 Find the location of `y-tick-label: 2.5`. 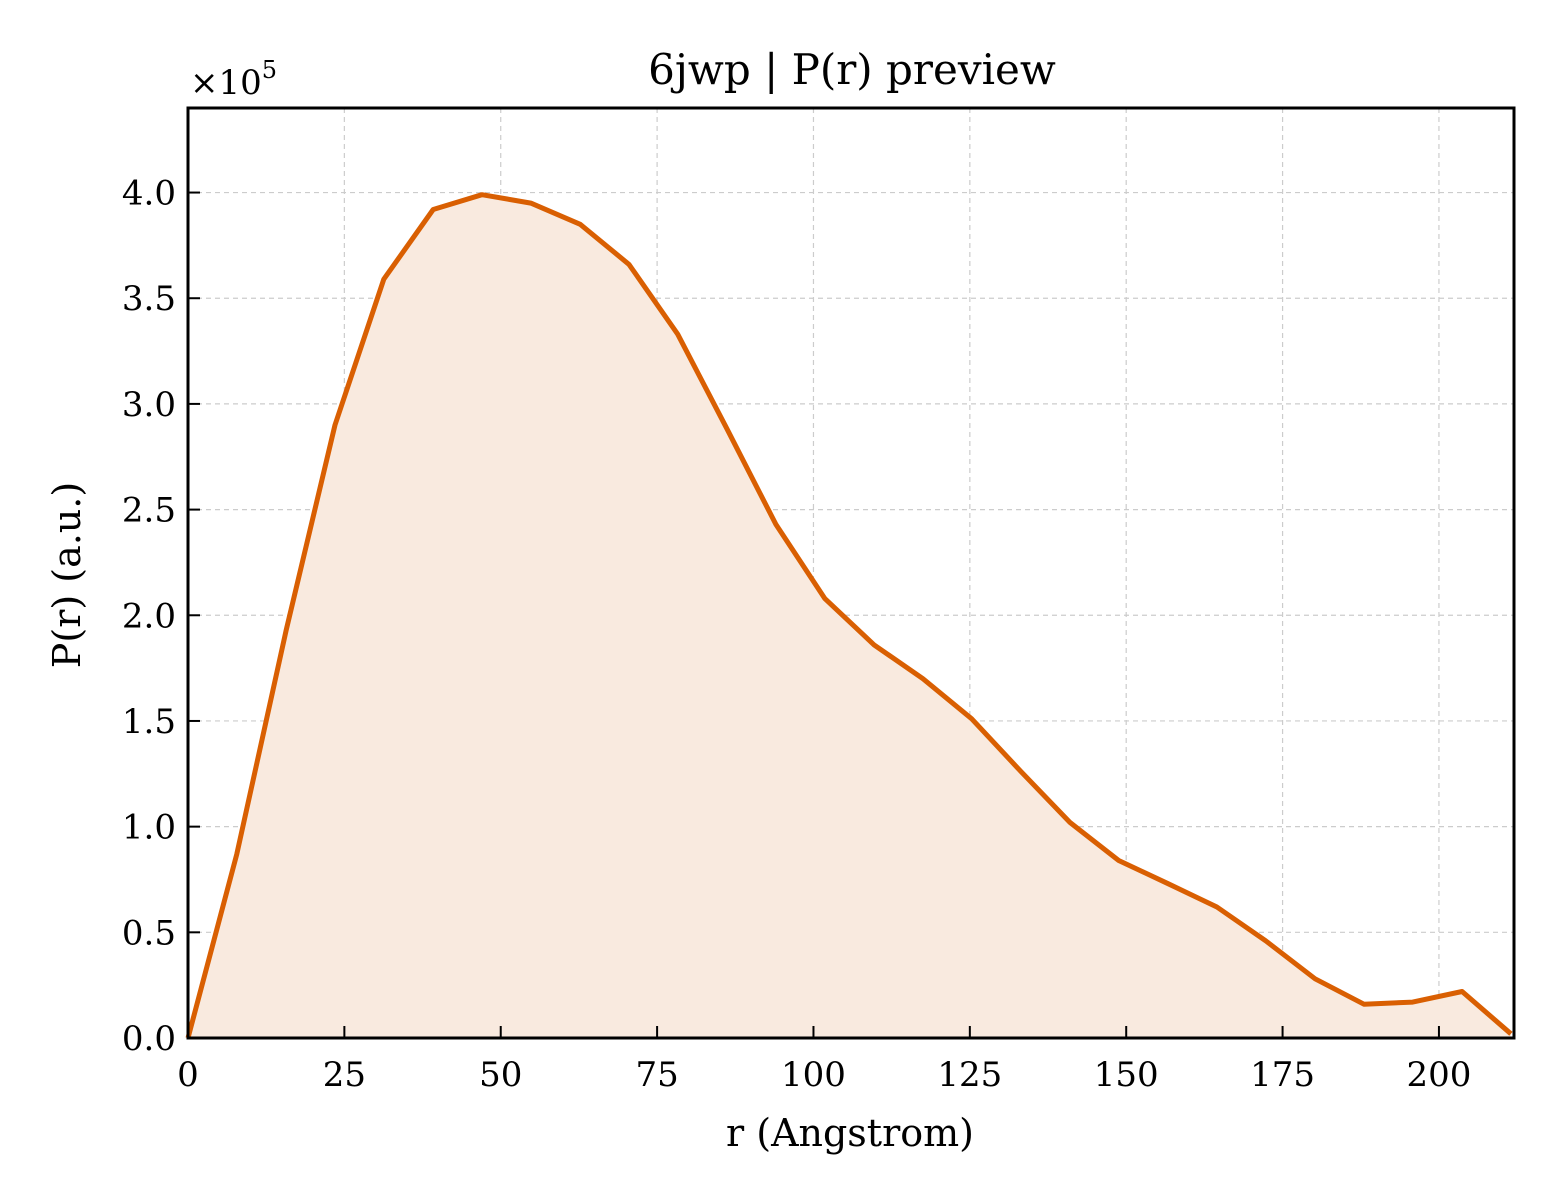

y-tick-label: 2.5 is located at coordinates (149, 511).